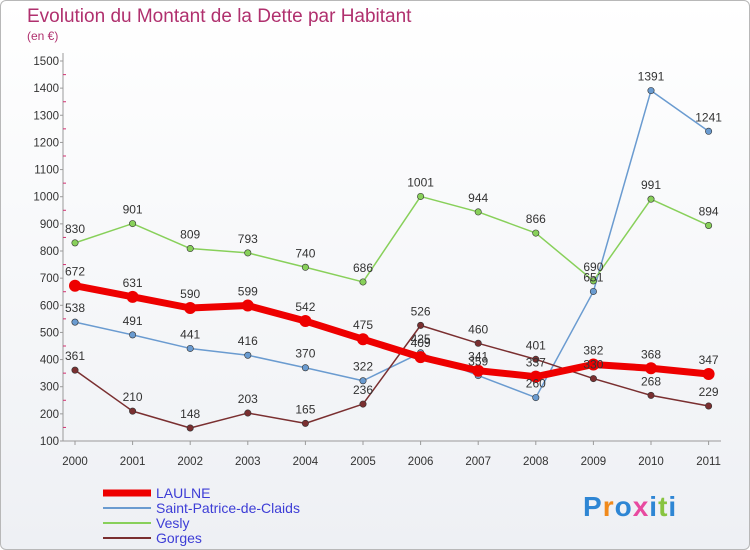 This screenshot has width=750, height=550. I want to click on value-label: 1241, so click(708, 117).